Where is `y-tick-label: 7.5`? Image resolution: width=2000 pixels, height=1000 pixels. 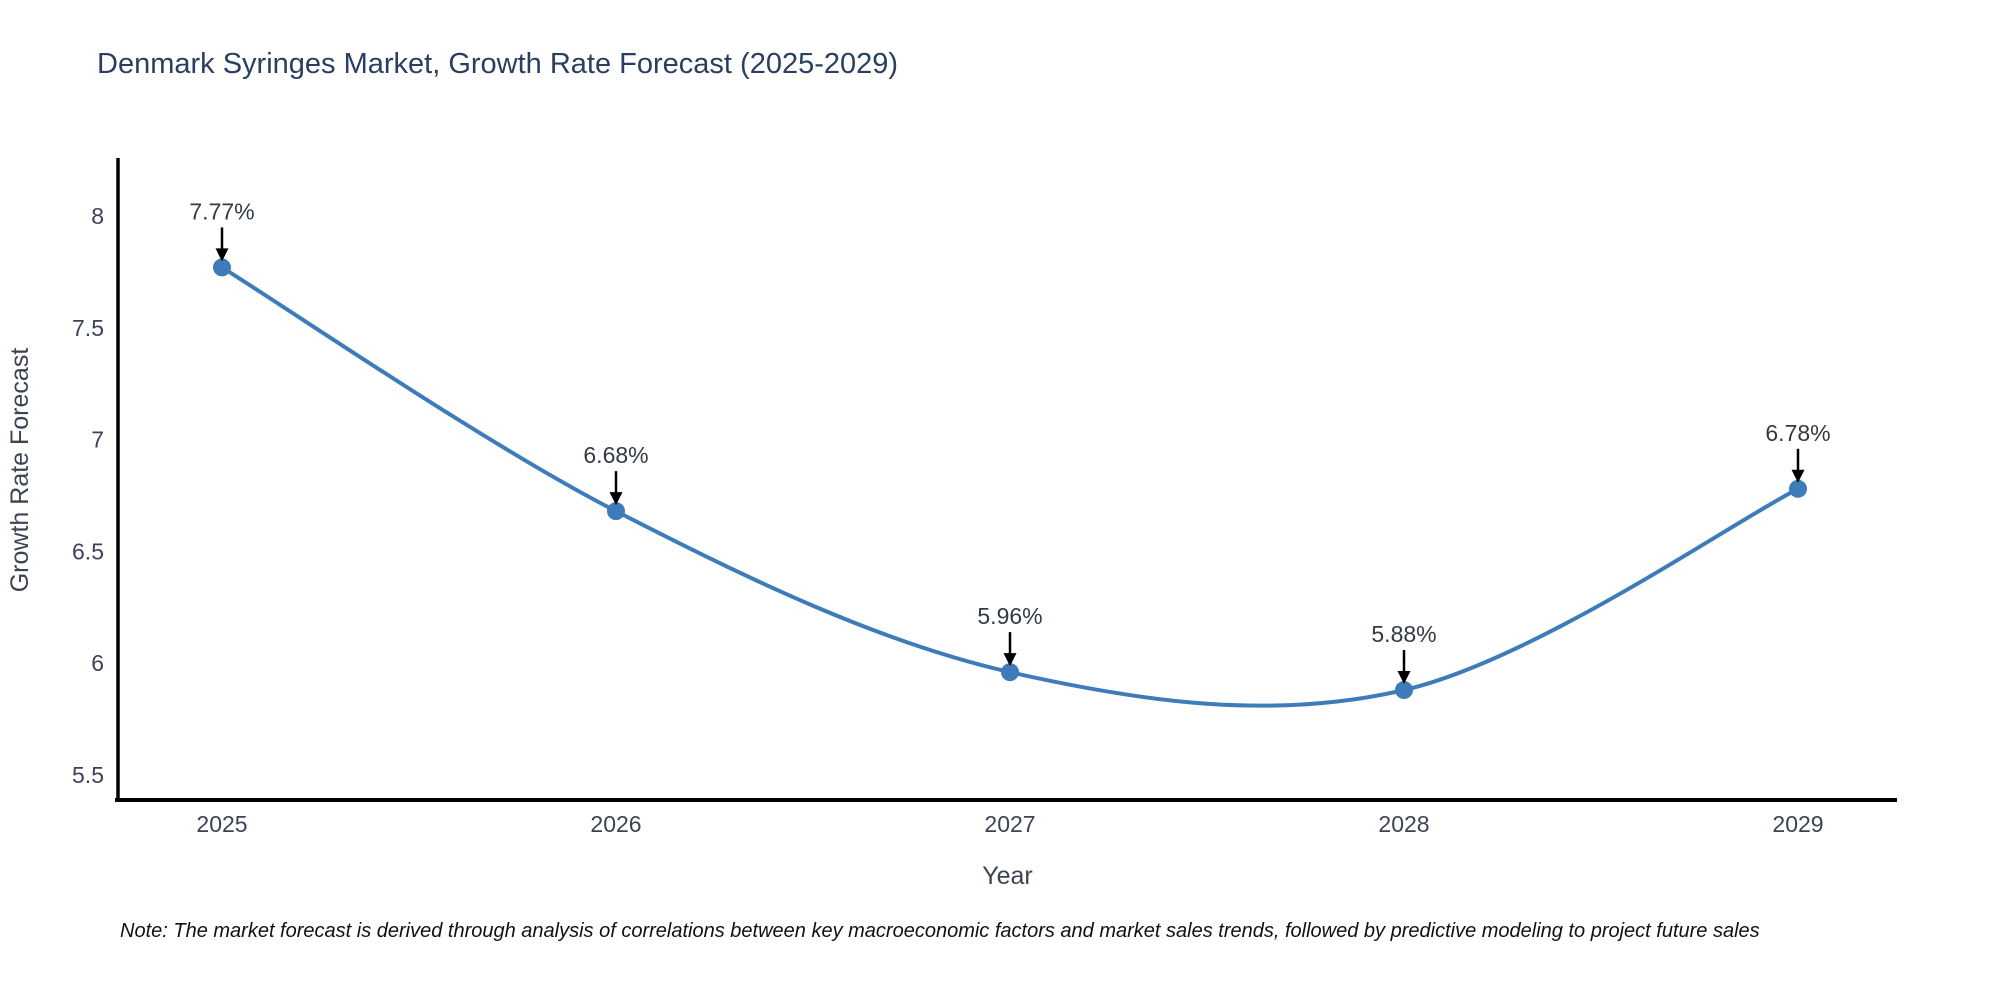 y-tick-label: 7.5 is located at coordinates (88, 328).